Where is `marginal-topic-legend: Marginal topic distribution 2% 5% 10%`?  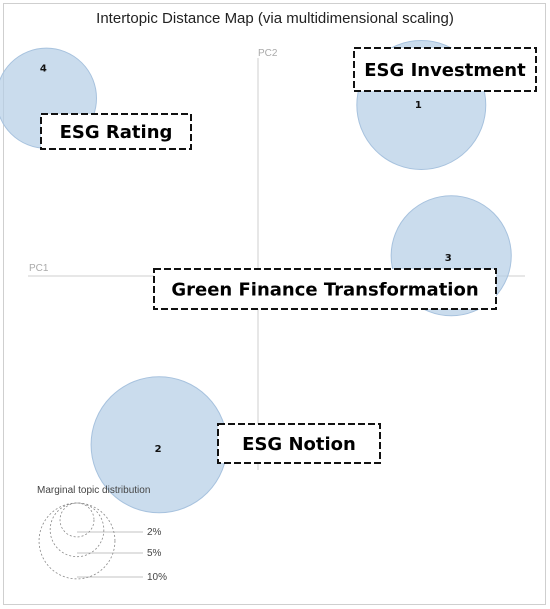
marginal-topic-legend: Marginal topic distribution 2% 5% 10% is located at coordinates (102, 534).